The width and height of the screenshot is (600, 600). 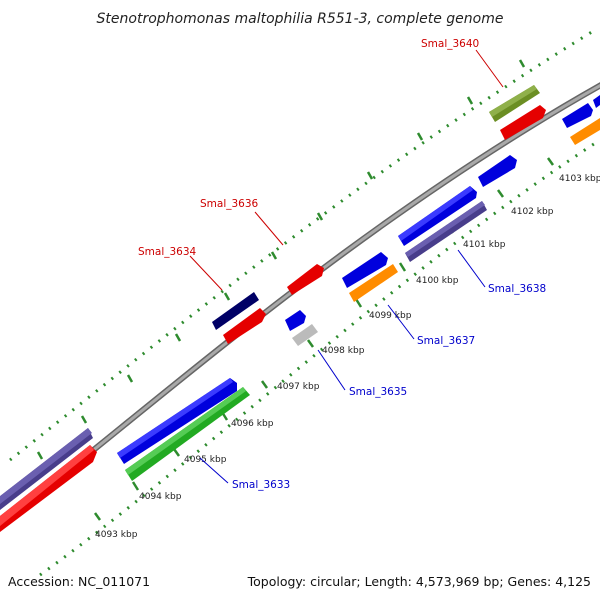 I want to click on gene-smal-3634-block, so click(x=235, y=311).